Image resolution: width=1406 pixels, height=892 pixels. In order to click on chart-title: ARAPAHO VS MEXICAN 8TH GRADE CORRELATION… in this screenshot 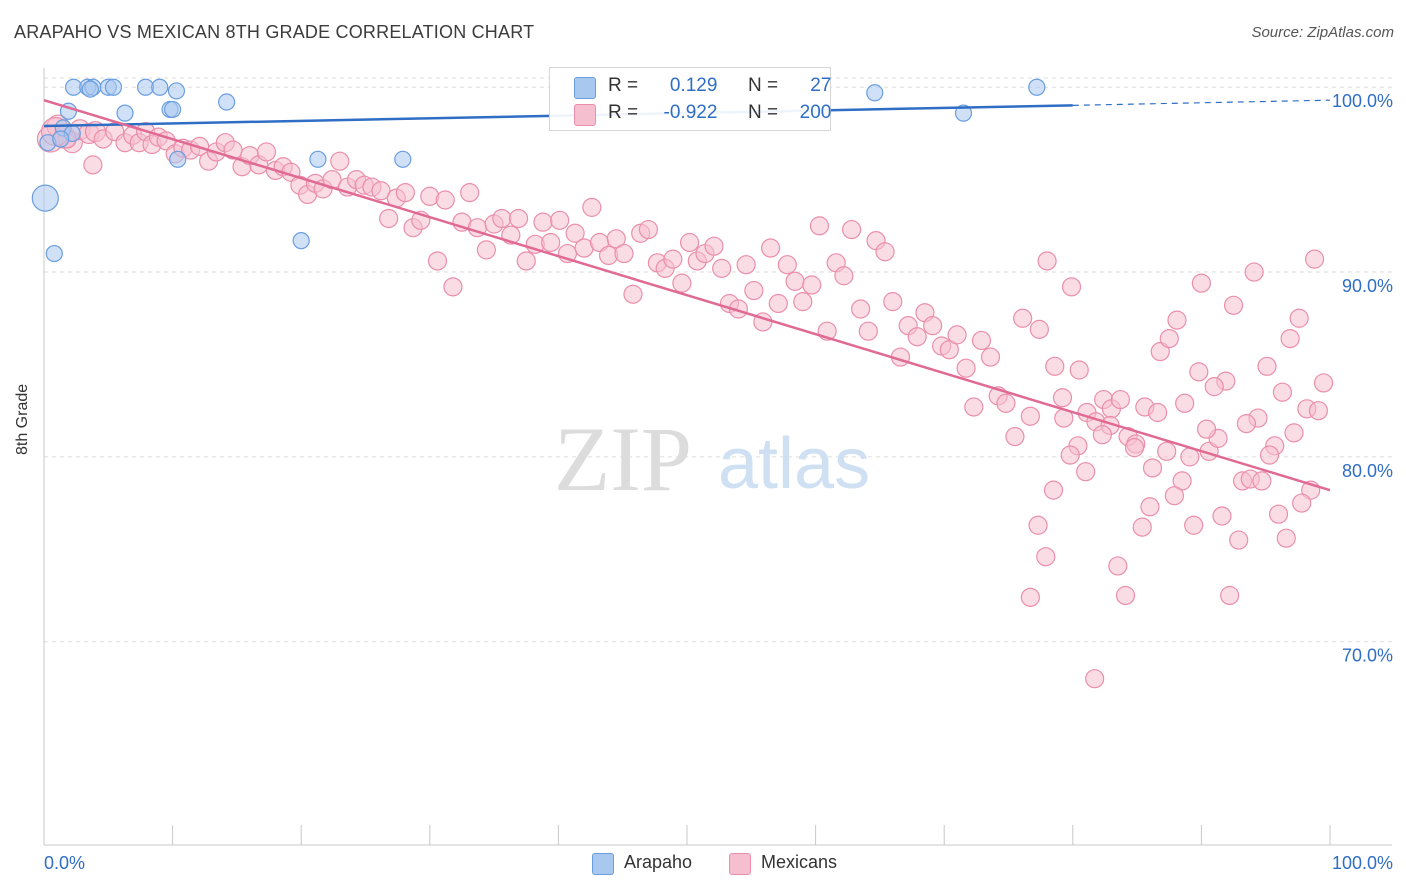, I will do `click(274, 32)`.